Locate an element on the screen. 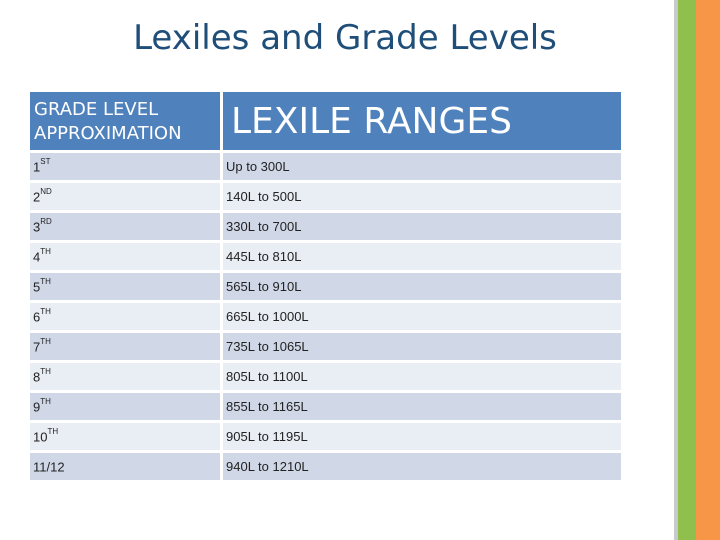  table-row: 6TH 665L to 1000L is located at coordinates (325, 316).